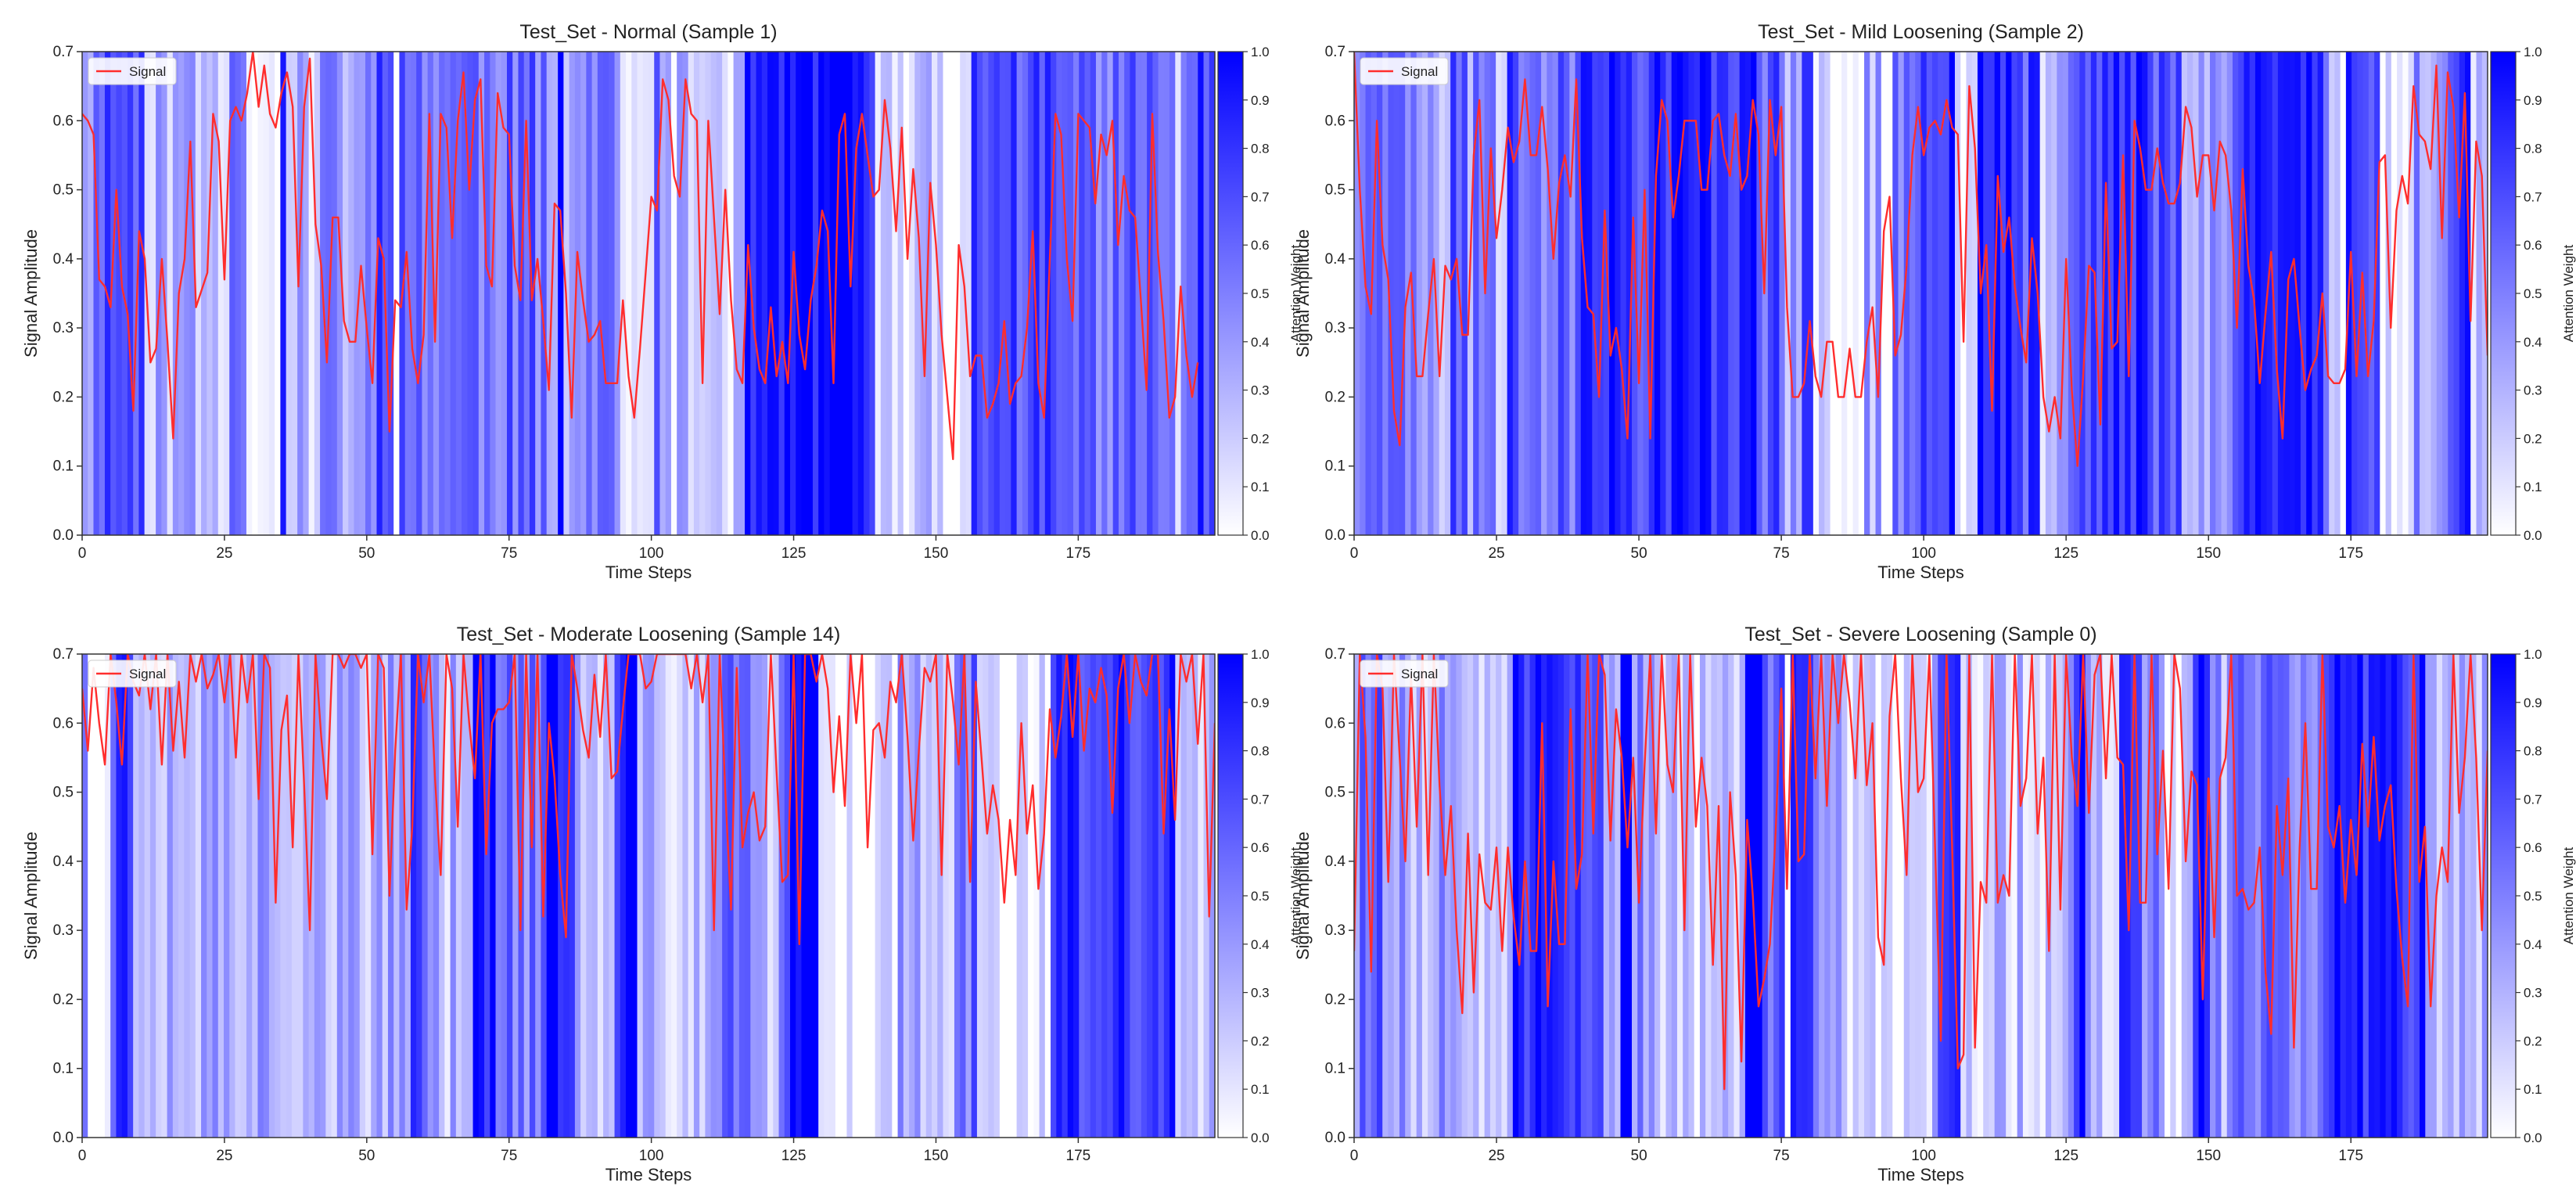 The height and width of the screenshot is (1197, 2576). Describe the element at coordinates (1261, 703) in the screenshot. I see `colorbar-tick-label: 0.9` at that location.